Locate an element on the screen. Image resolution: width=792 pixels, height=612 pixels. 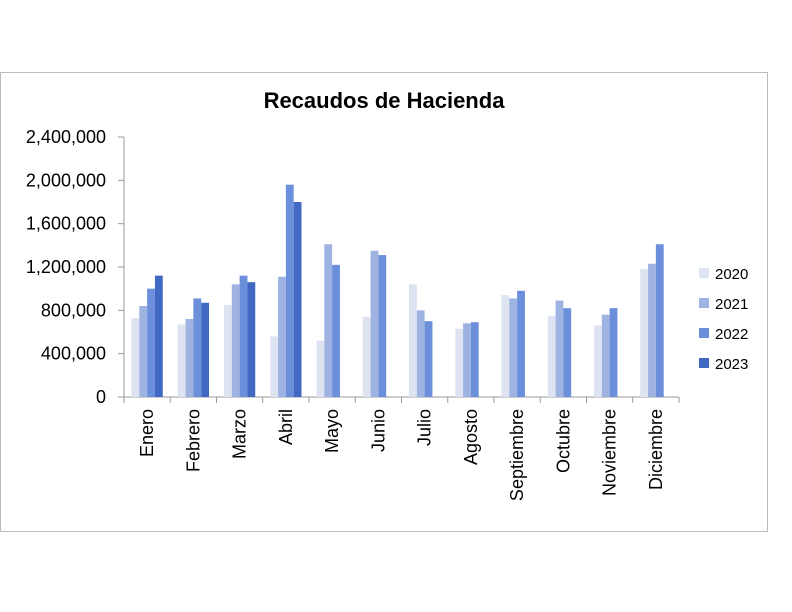
bar-2020-agosto is located at coordinates (459, 362).